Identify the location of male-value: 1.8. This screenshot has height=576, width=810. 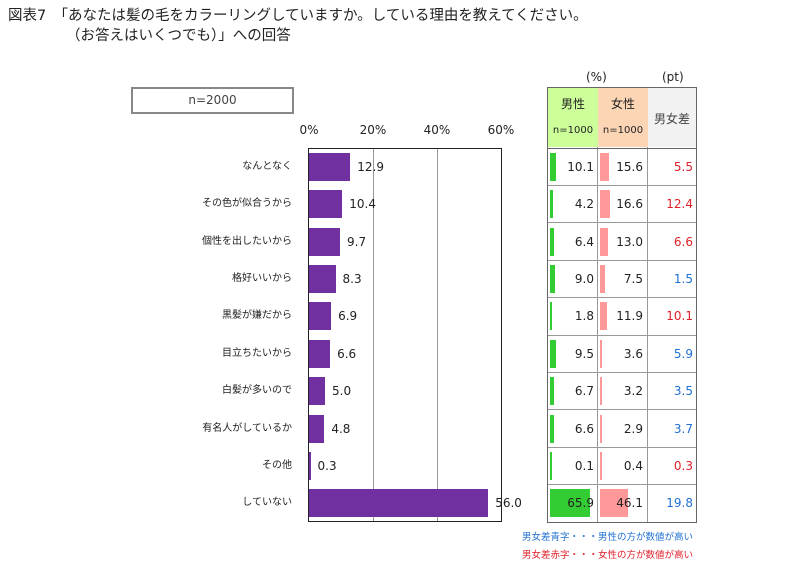
(584, 316).